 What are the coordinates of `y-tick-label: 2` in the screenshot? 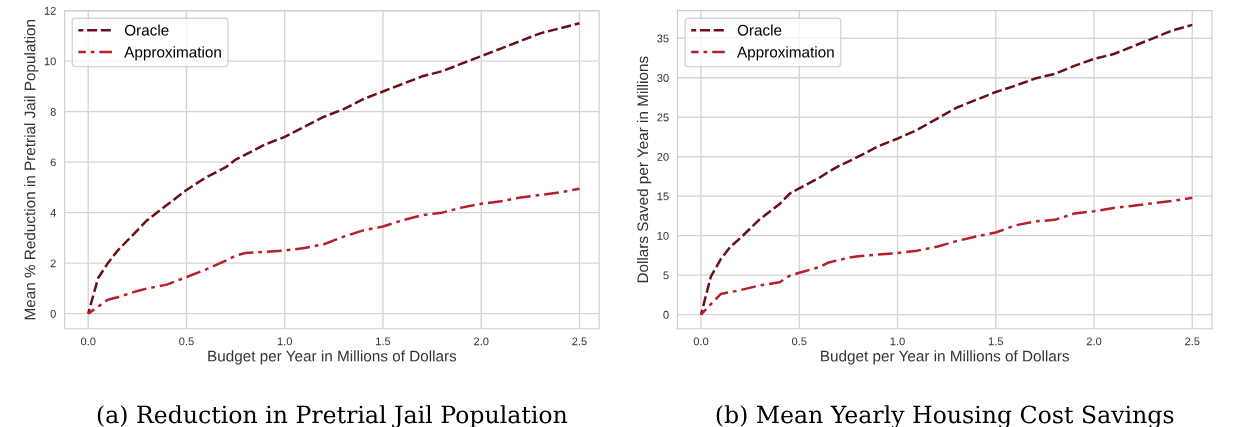 It's located at (53, 263).